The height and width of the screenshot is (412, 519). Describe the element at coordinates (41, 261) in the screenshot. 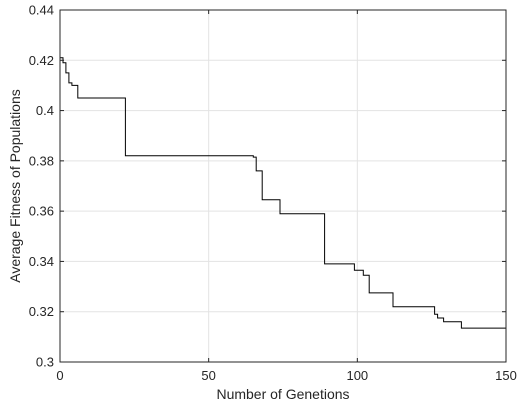

I see `y-tick-label-2: 0.34` at that location.